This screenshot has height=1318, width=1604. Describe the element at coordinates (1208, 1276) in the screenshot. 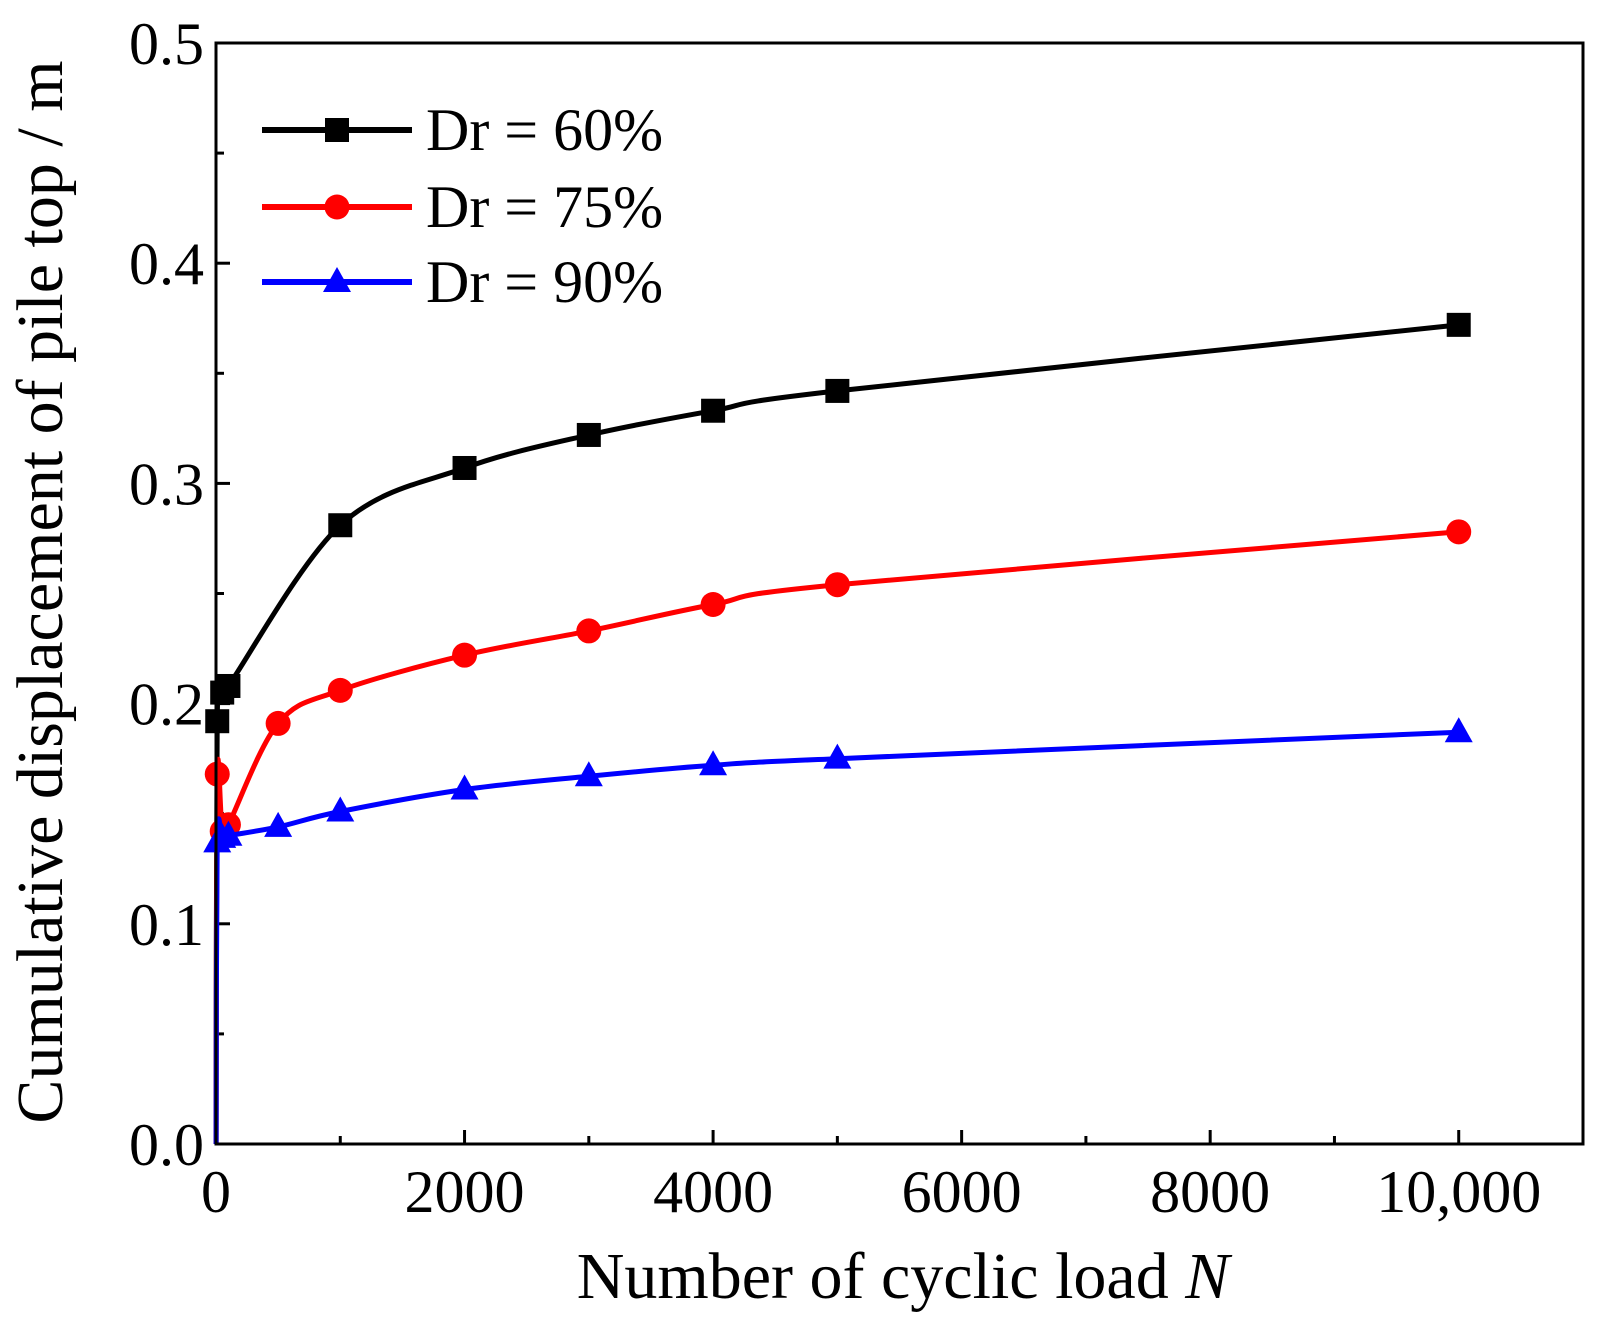

I see `x-axis-title-variable: N` at that location.